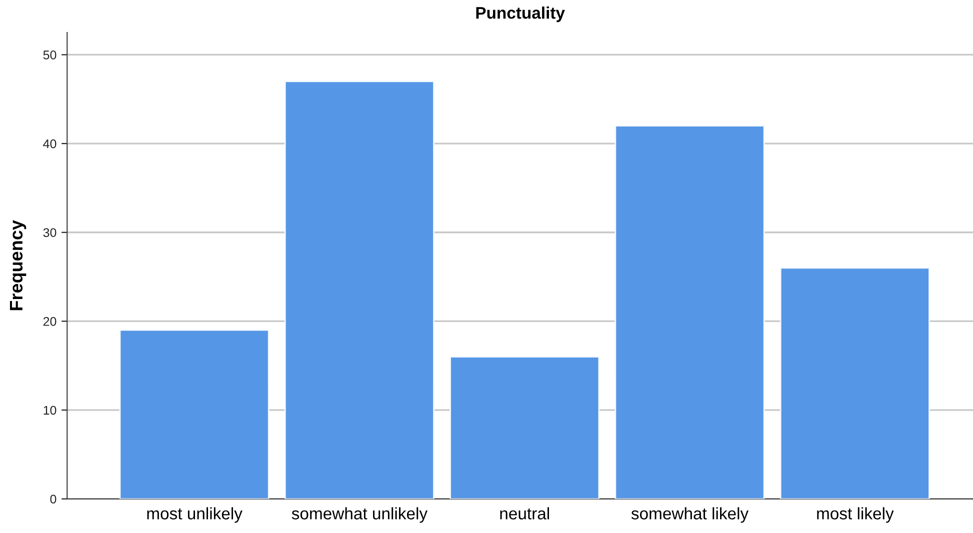  Describe the element at coordinates (49, 321) in the screenshot. I see `y-tick-label: 20` at that location.